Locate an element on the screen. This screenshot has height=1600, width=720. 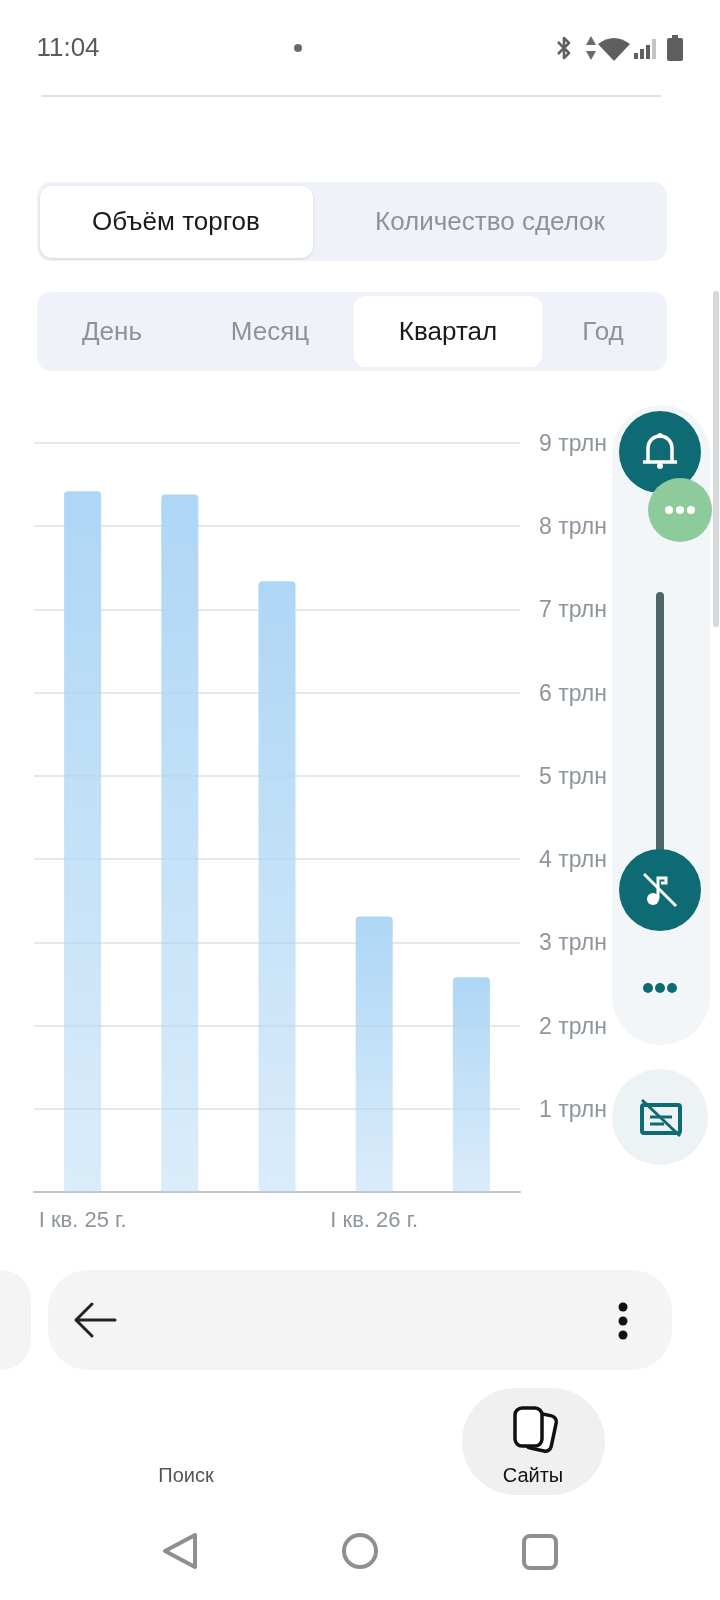
y-tick-label: 9 трлн is located at coordinates (573, 443).